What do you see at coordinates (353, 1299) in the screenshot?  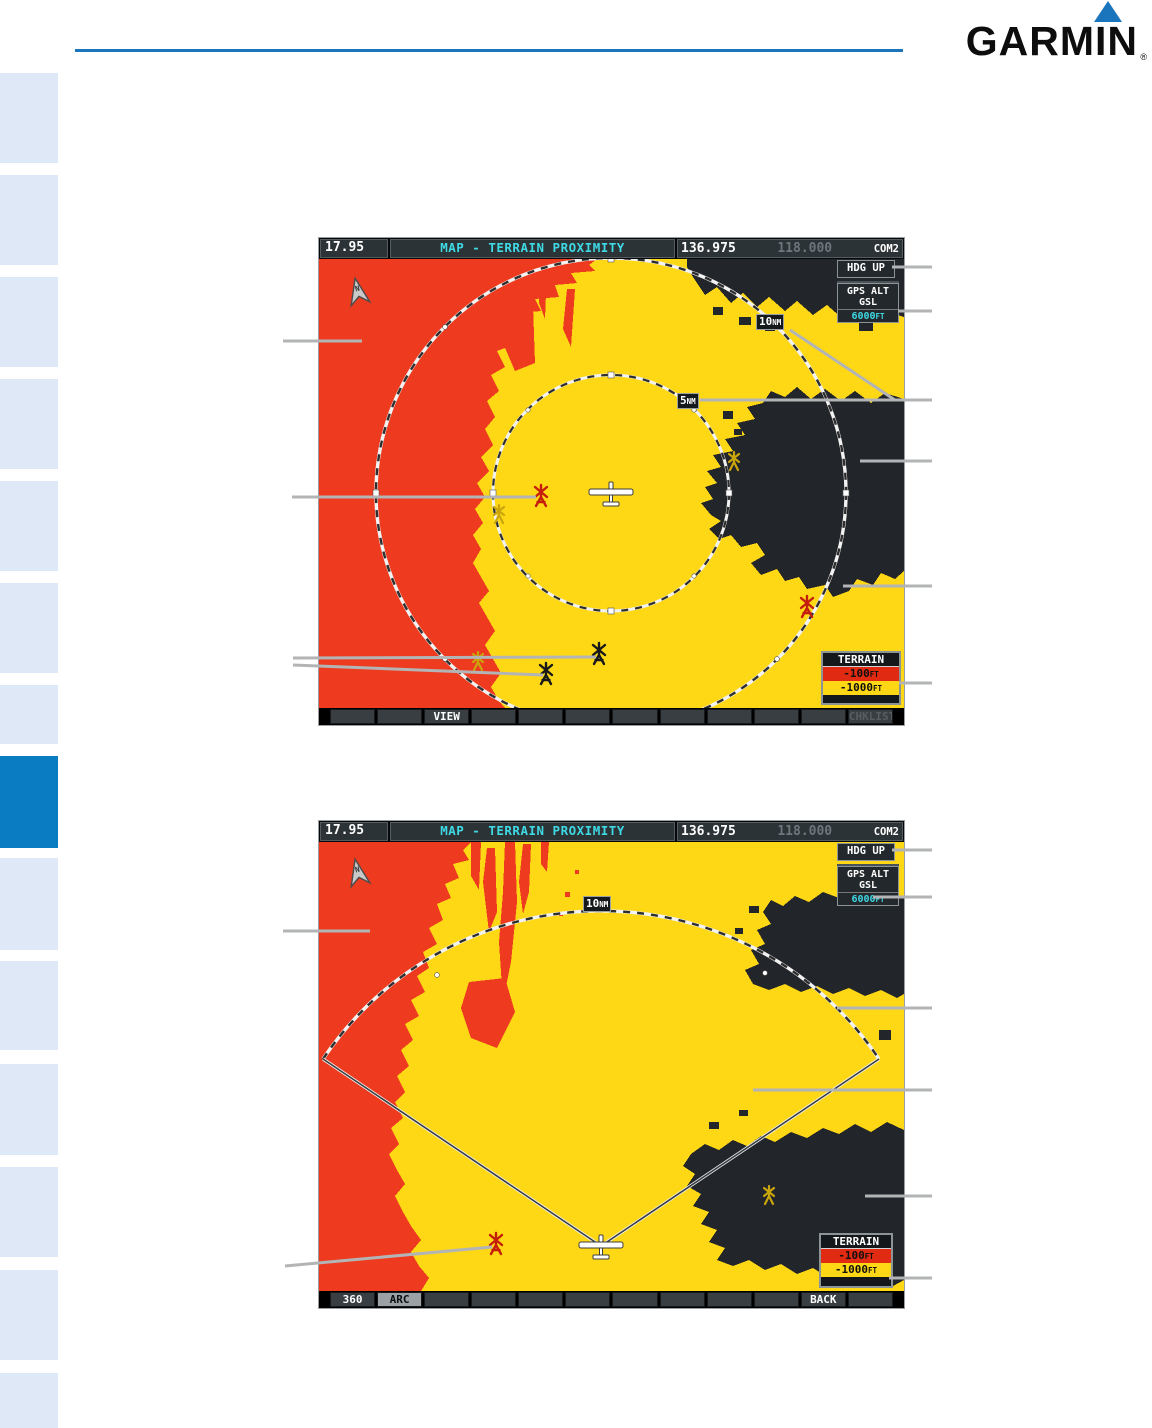 I see `softkey-360: 360` at bounding box center [353, 1299].